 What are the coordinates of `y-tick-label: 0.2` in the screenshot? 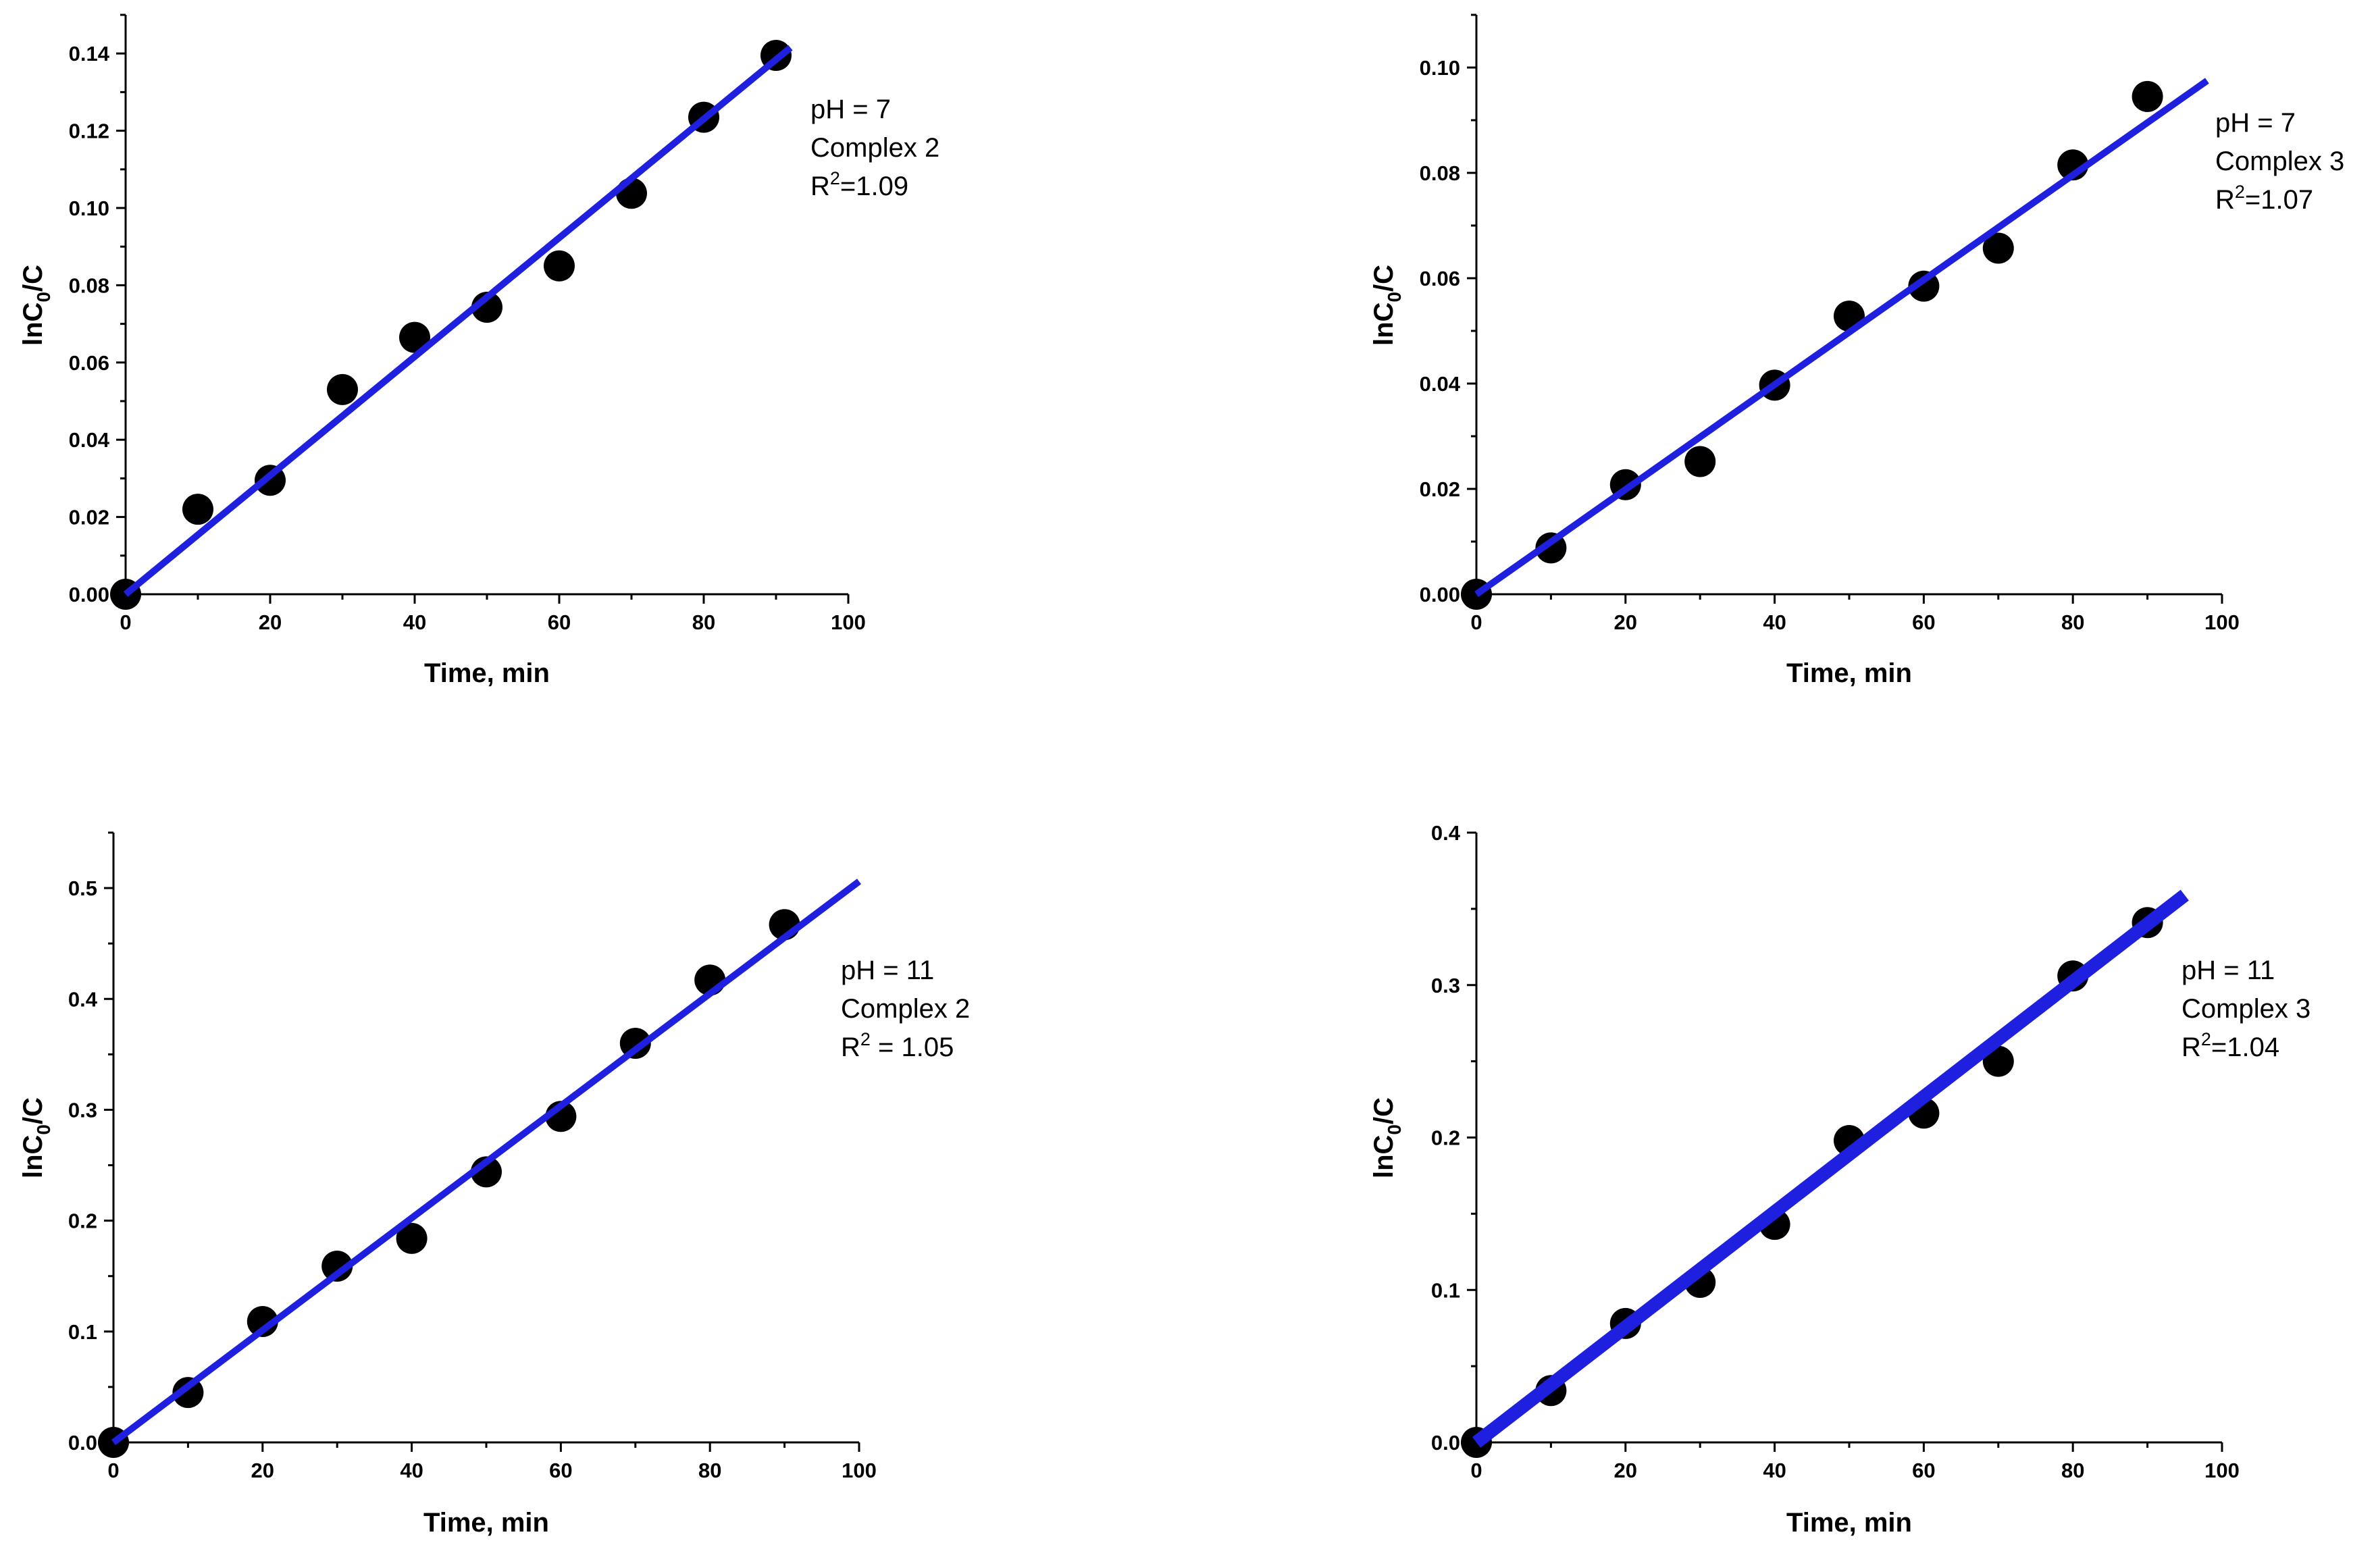 It's located at (82, 1221).